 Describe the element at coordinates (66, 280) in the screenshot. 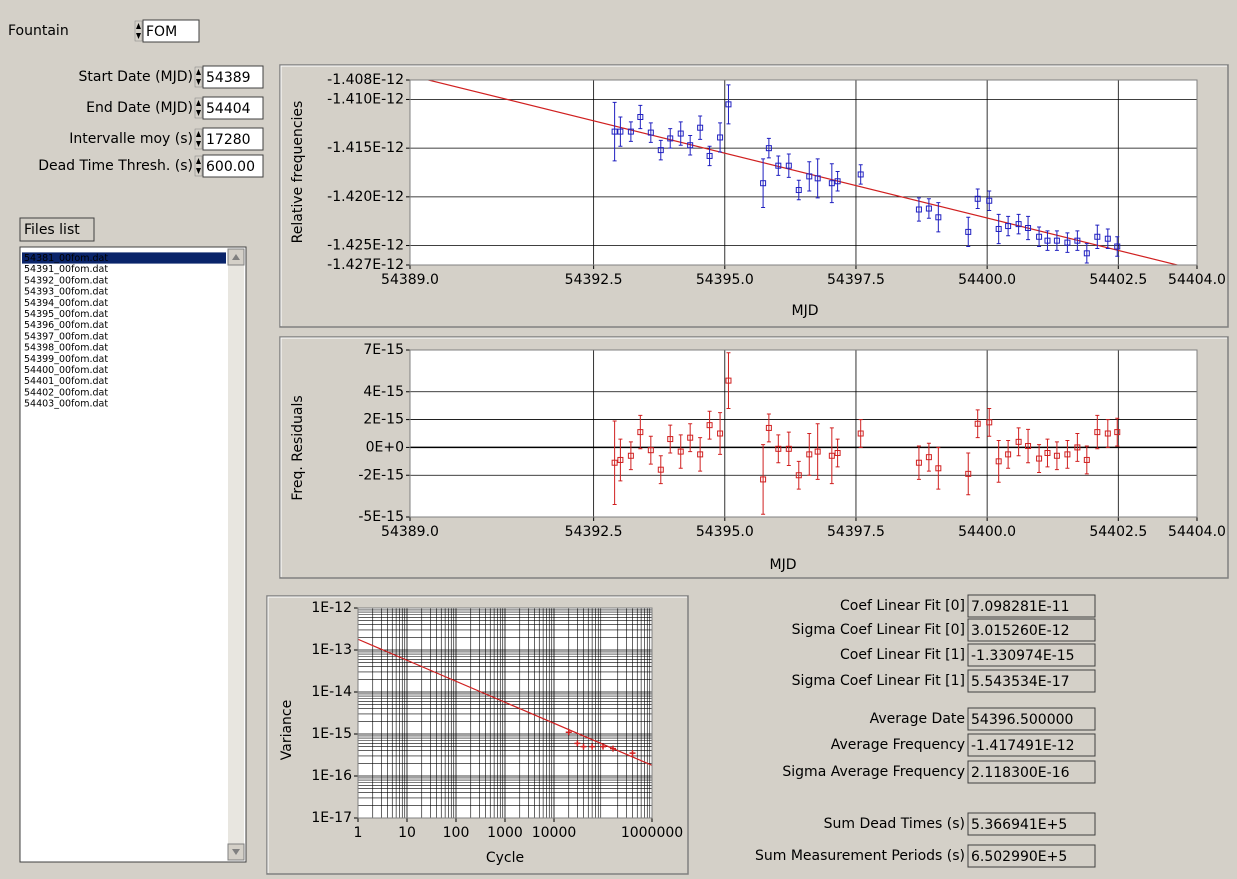

I see `file-item: 54392_00fom.dat` at that location.